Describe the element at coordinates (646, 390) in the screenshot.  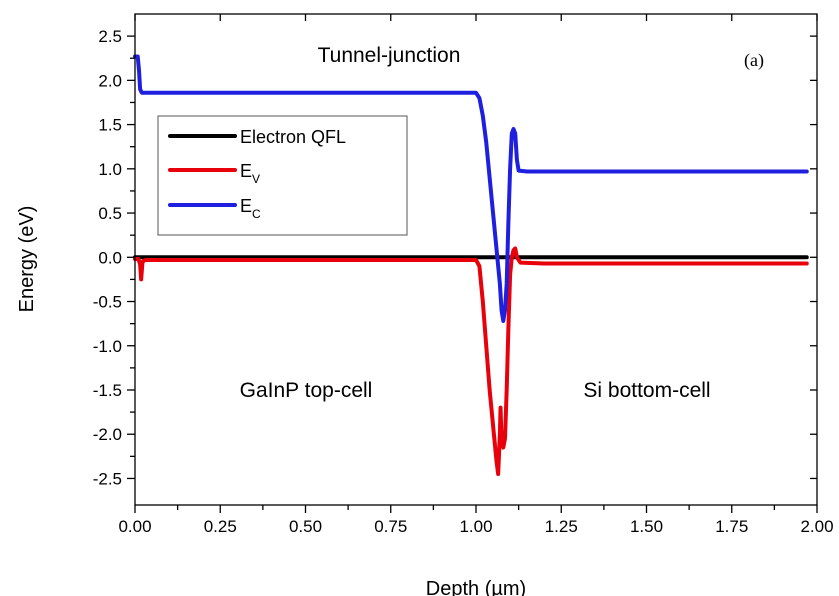
I see `bottom-cell-annotation: Si bottom-cell` at that location.